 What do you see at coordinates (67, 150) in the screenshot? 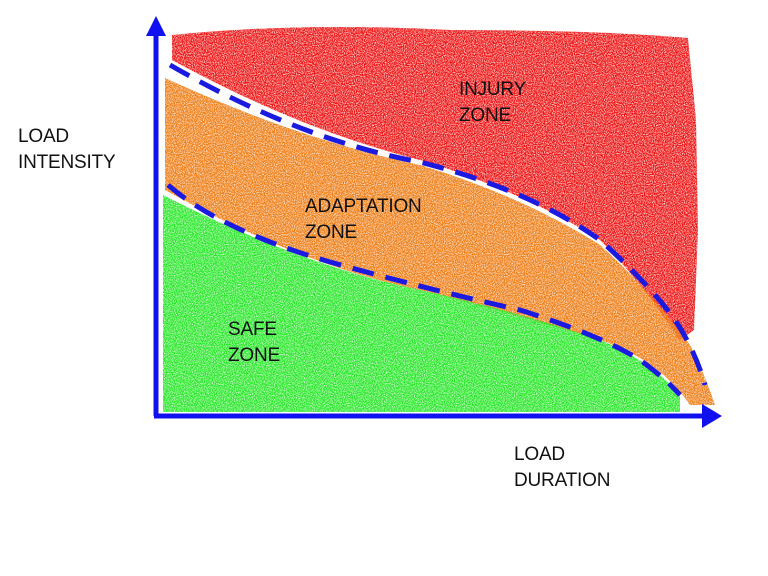
I see `y-axis-label: LOAD INTENSITY` at bounding box center [67, 150].